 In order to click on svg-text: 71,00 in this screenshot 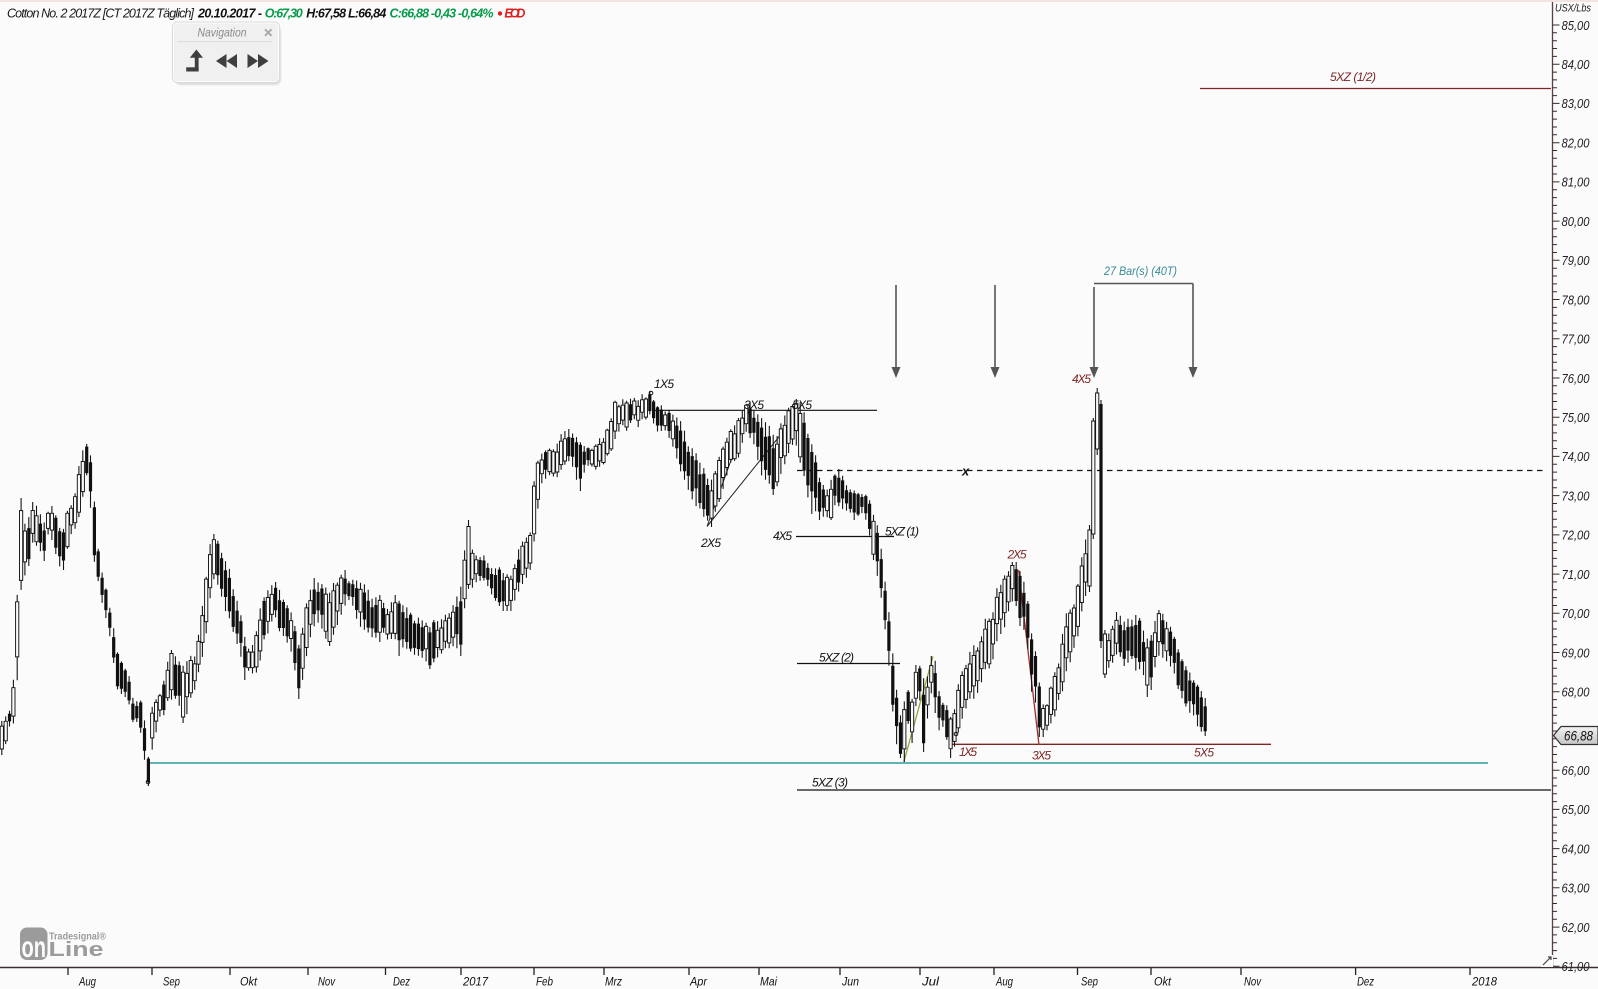, I will do `click(1576, 574)`.